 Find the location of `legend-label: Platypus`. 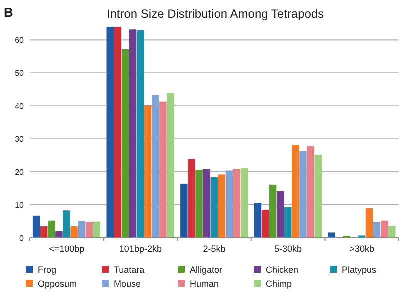

legend-label: Platypus is located at coordinates (360, 270).